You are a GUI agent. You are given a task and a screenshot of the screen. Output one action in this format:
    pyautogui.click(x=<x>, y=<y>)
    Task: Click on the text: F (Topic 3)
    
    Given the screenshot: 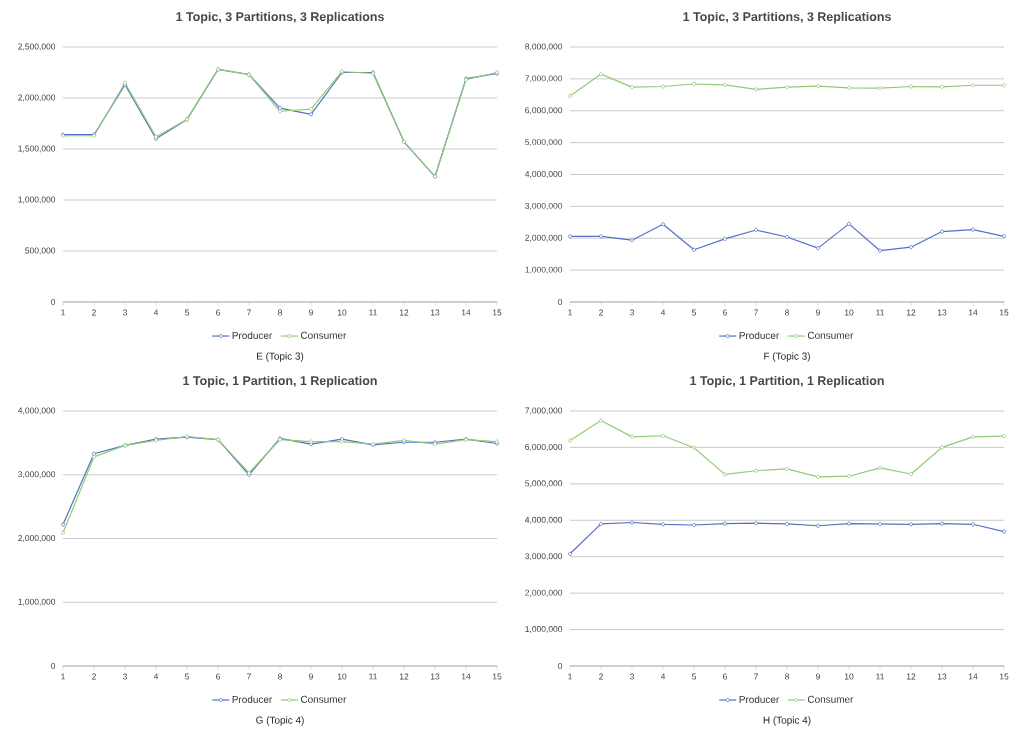 What is the action you would take?
    pyautogui.click(x=787, y=357)
    